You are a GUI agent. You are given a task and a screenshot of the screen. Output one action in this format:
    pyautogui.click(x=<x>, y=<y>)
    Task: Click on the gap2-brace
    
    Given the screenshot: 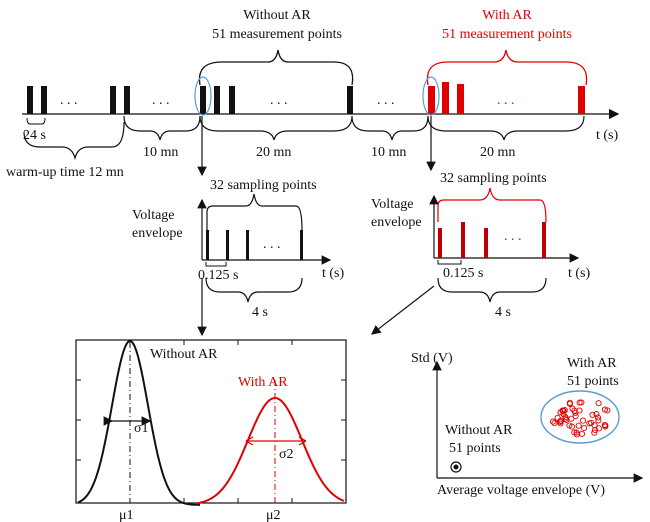 What is the action you would take?
    pyautogui.click(x=390, y=128)
    